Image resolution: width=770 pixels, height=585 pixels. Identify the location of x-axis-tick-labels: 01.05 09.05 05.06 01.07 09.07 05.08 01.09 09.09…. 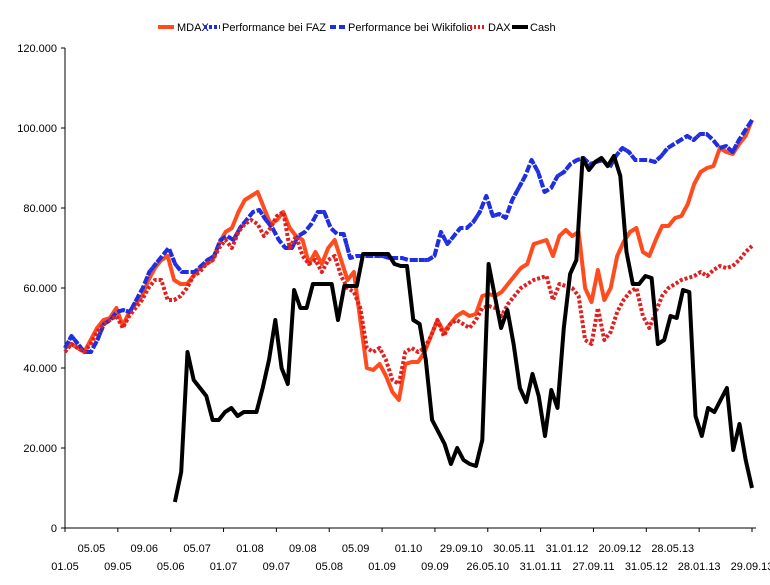
(410, 558).